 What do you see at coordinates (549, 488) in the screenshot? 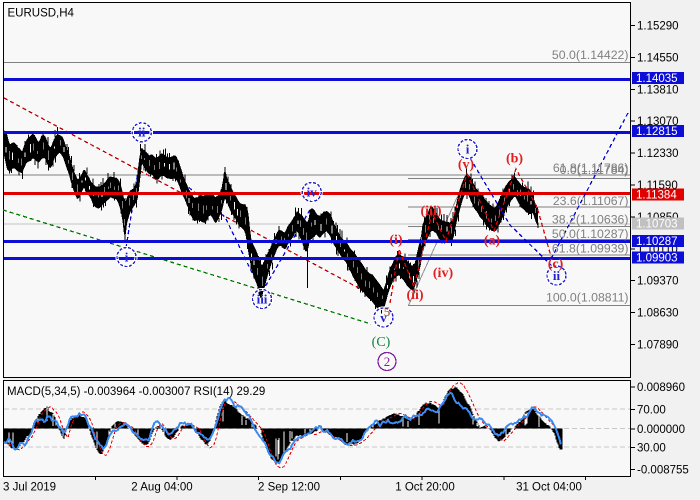
I see `svg-text: 31 Oct 04:00` at bounding box center [549, 488].